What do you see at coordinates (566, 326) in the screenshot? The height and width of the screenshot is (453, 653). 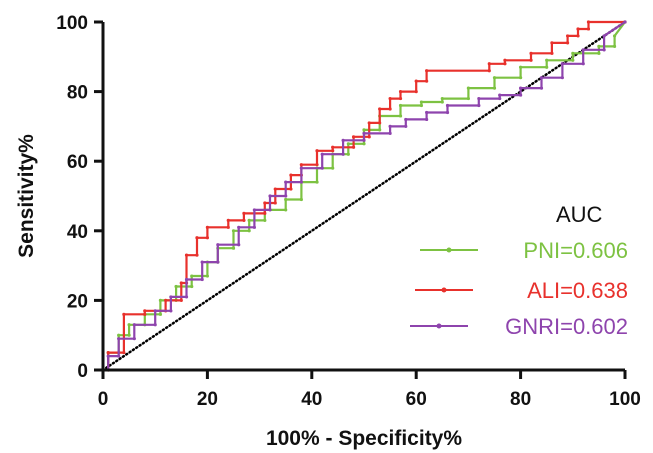 I see `legend-label-3: GNRI=0.602` at bounding box center [566, 326].